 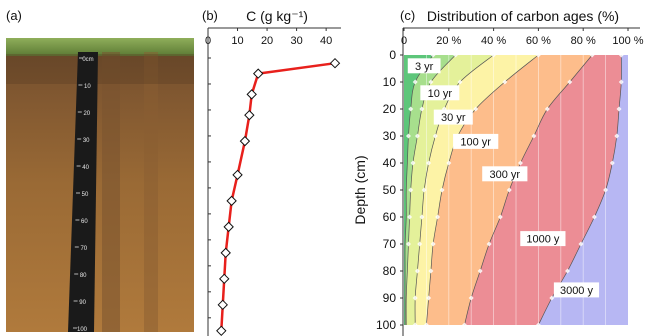 I want to click on chart-c-x-tick-label: 20 %, so click(x=448, y=41).